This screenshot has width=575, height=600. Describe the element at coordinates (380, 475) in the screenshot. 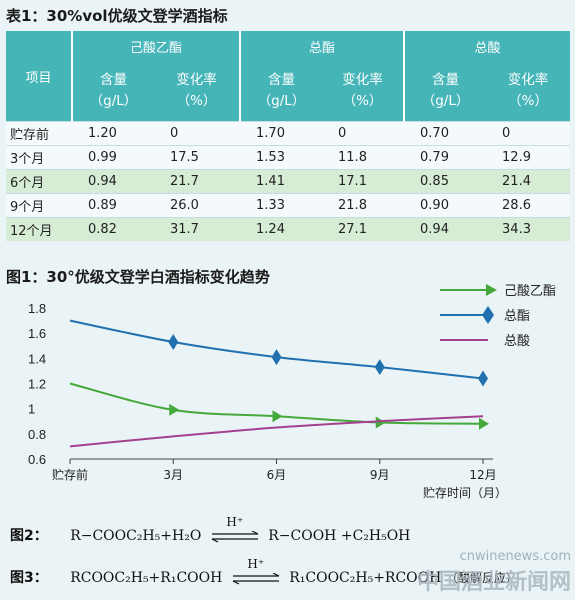

I see `x-tick-label: 9月` at that location.